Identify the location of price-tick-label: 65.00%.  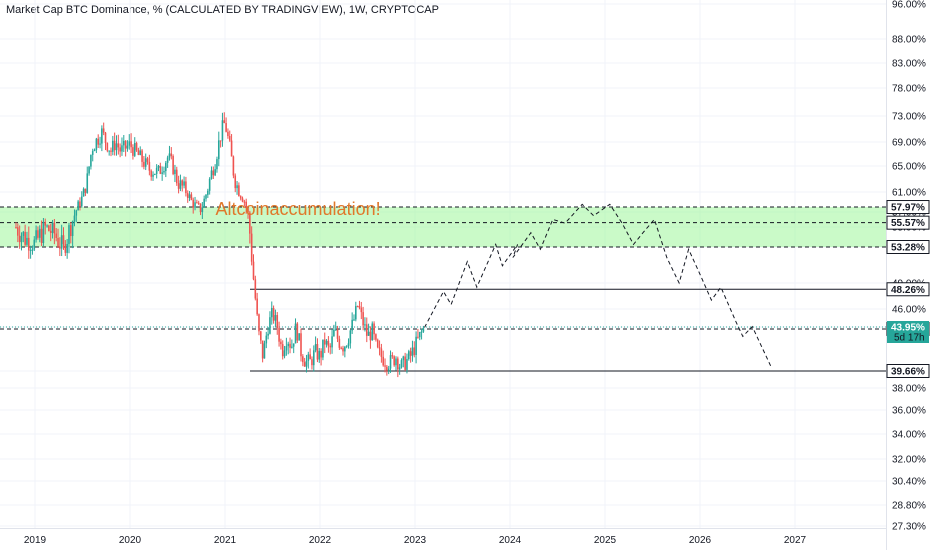
(909, 167).